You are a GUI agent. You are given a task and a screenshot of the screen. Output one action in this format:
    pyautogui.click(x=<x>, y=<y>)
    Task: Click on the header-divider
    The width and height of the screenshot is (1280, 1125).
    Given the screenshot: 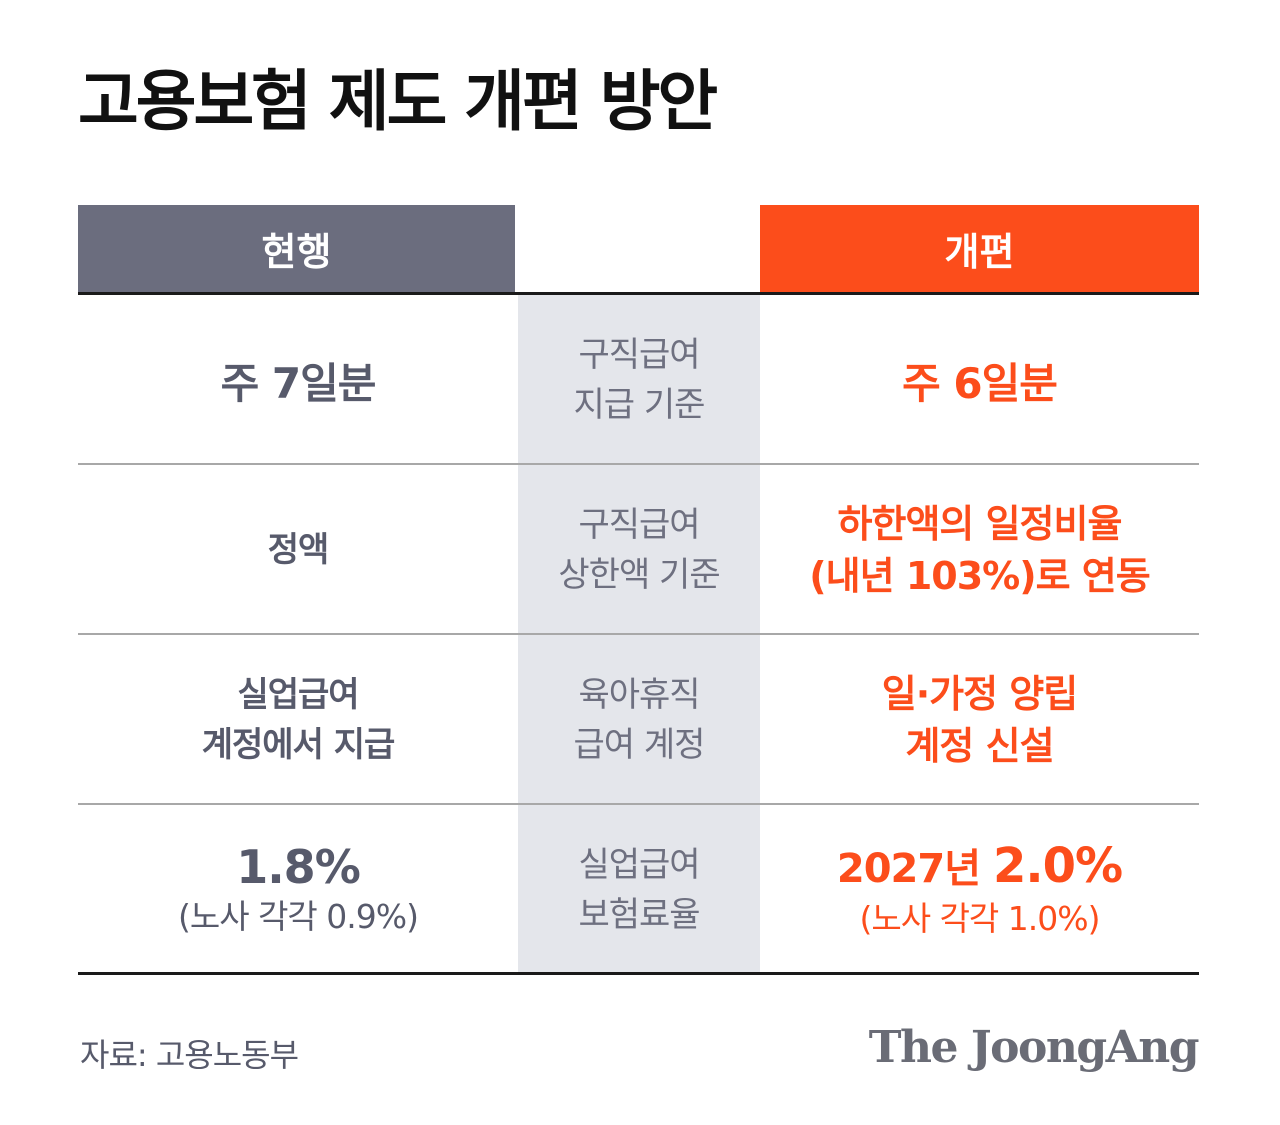 What is the action you would take?
    pyautogui.click(x=638, y=293)
    